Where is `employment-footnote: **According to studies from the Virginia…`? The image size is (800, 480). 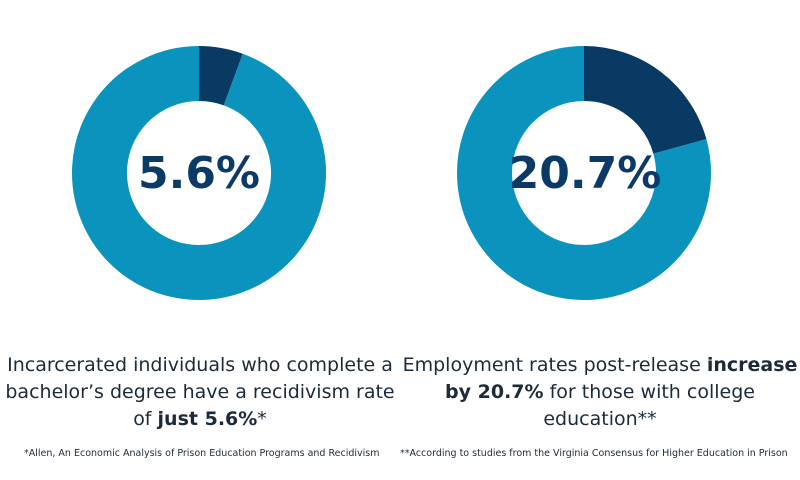 employment-footnote: **According to studies from the Virginia… is located at coordinates (594, 453).